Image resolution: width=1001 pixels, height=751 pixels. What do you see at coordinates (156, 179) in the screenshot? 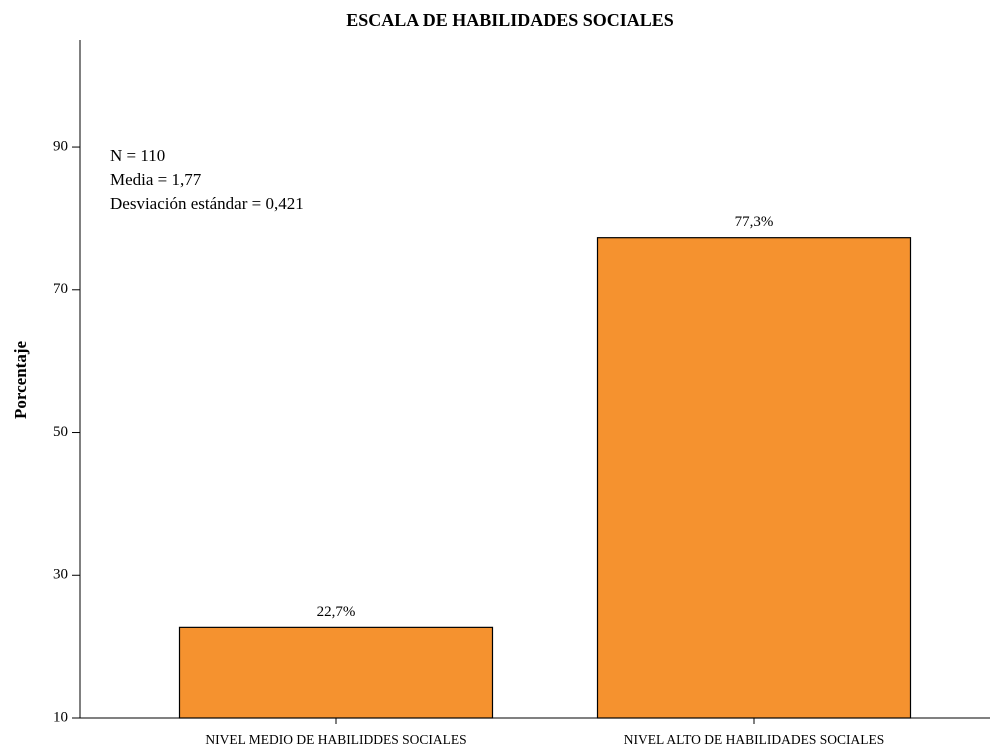
I see `annotation: Media = 1,77` at bounding box center [156, 179].